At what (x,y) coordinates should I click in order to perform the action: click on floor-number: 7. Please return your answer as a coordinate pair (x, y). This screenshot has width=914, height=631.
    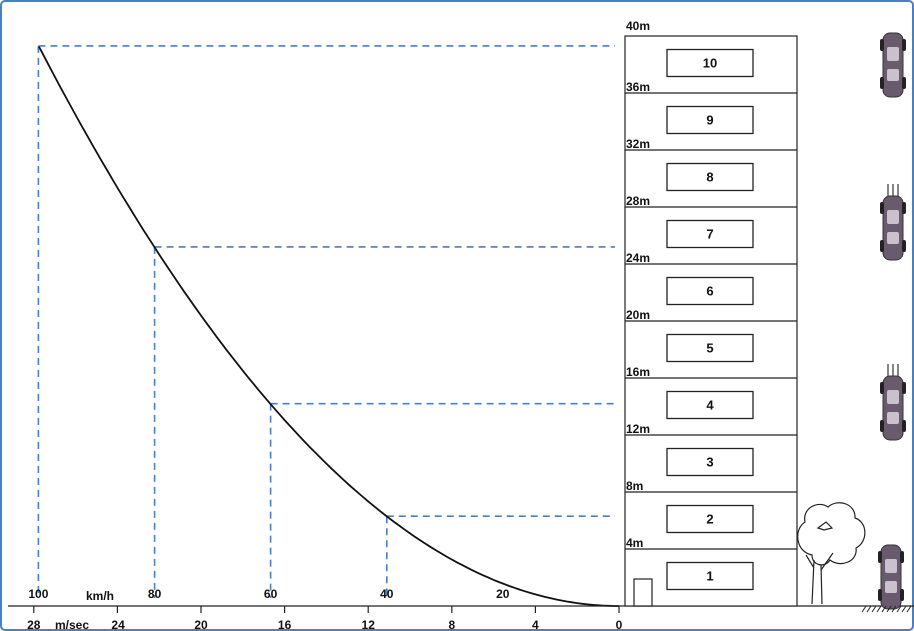
    Looking at the image, I should click on (709, 234).